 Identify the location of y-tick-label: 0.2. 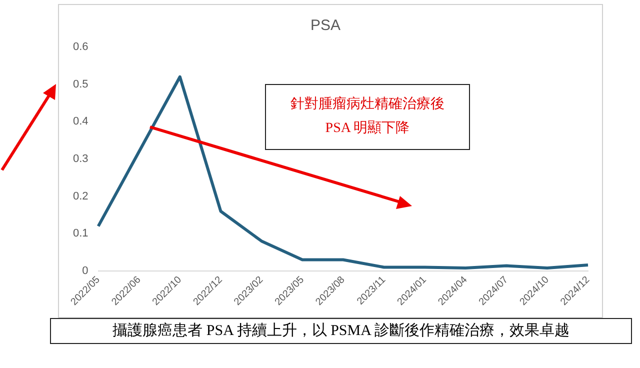
(80, 196).